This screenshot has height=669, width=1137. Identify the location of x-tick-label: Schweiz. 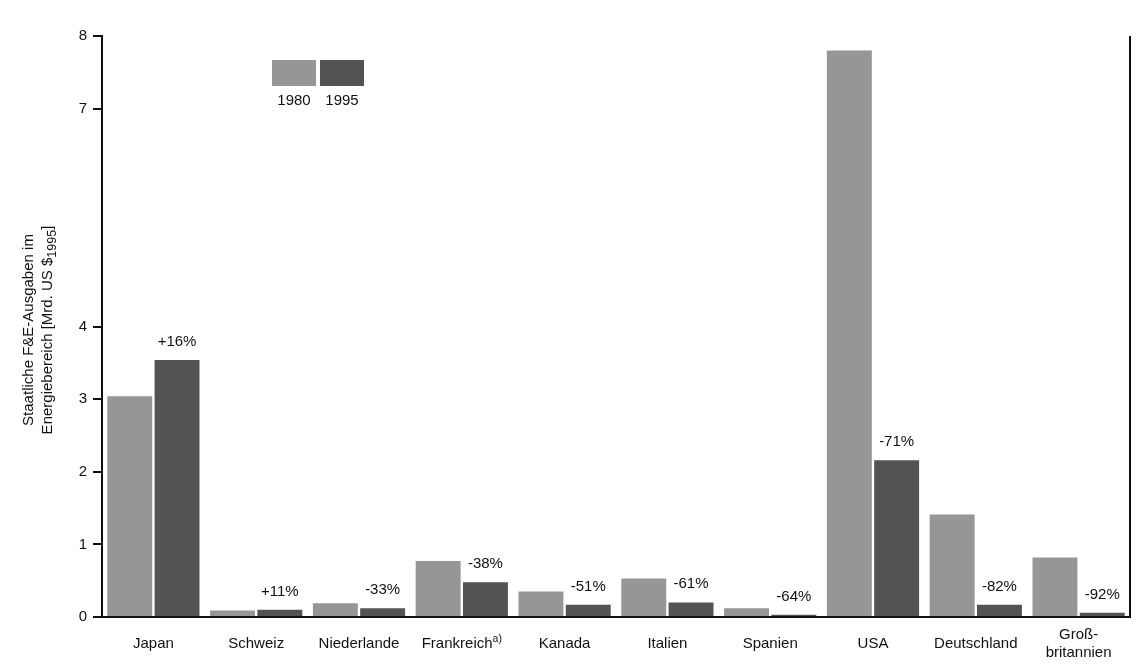
(256, 642).